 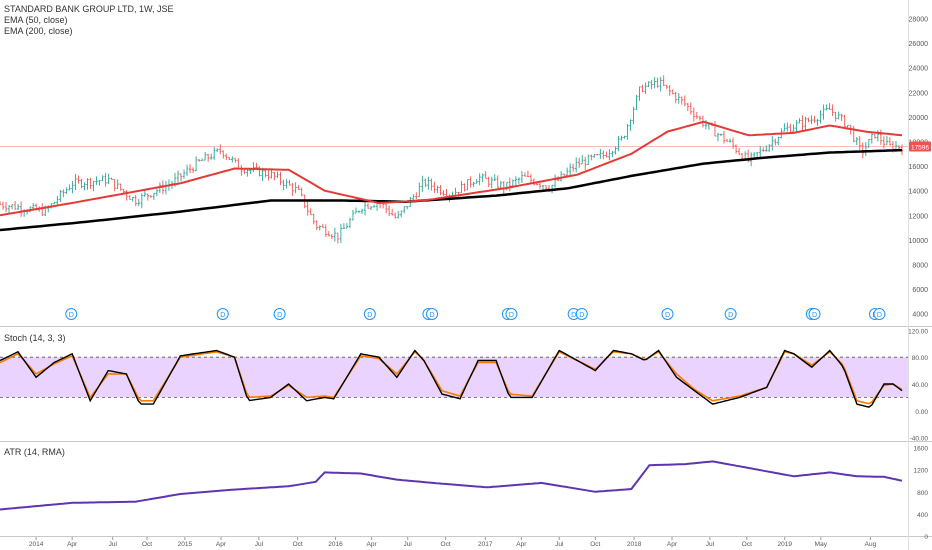 I want to click on stoch-axis-tick: -40.00, so click(x=919, y=439).